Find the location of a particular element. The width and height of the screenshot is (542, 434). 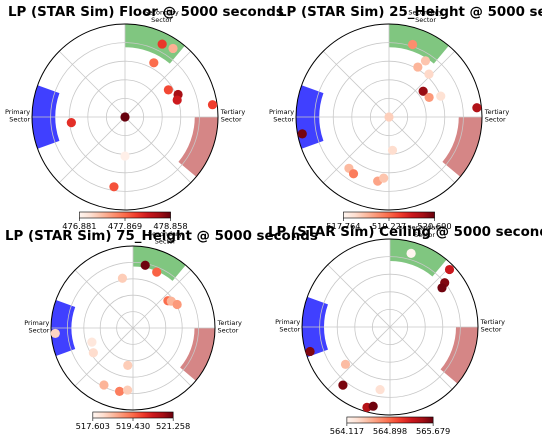

title-25-height: LP (STAR Sim) 25_Height @ 5000 seconds is located at coordinates (410, 12).